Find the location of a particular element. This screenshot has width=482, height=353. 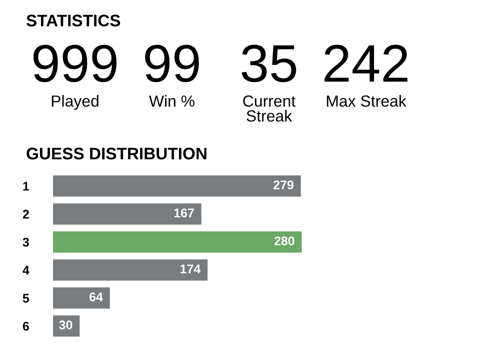

y-tick-label: 3 is located at coordinates (25, 242).